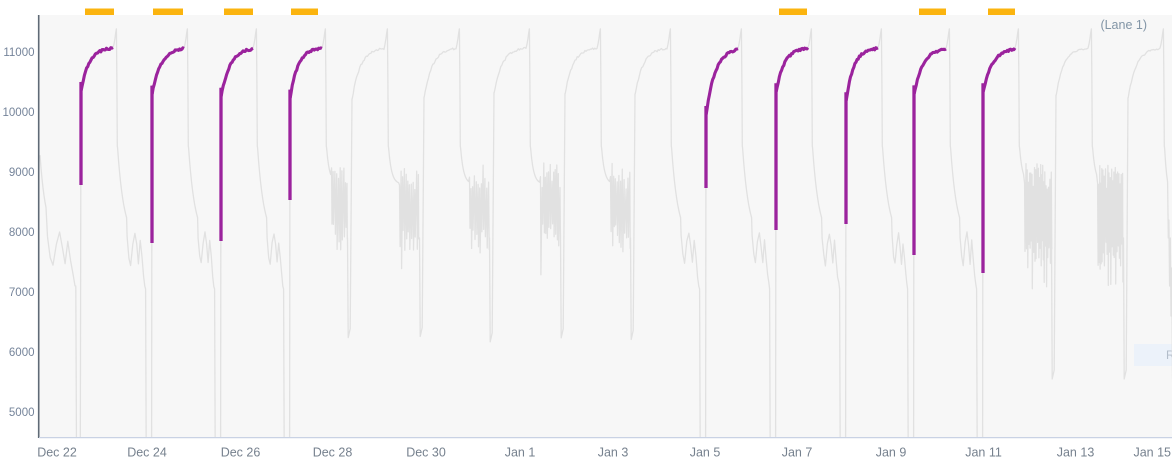  Describe the element at coordinates (18, 53) in the screenshot. I see `svg-text: 11000` at that location.